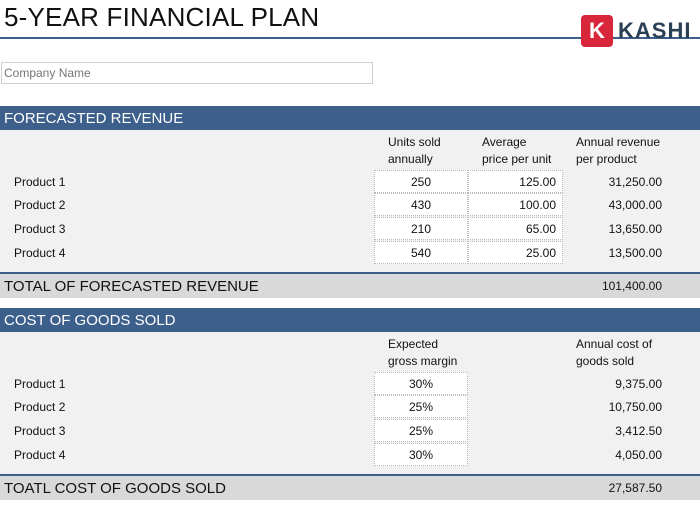 The width and height of the screenshot is (700, 507). I want to click on price-cell: 125.00, so click(515, 181).